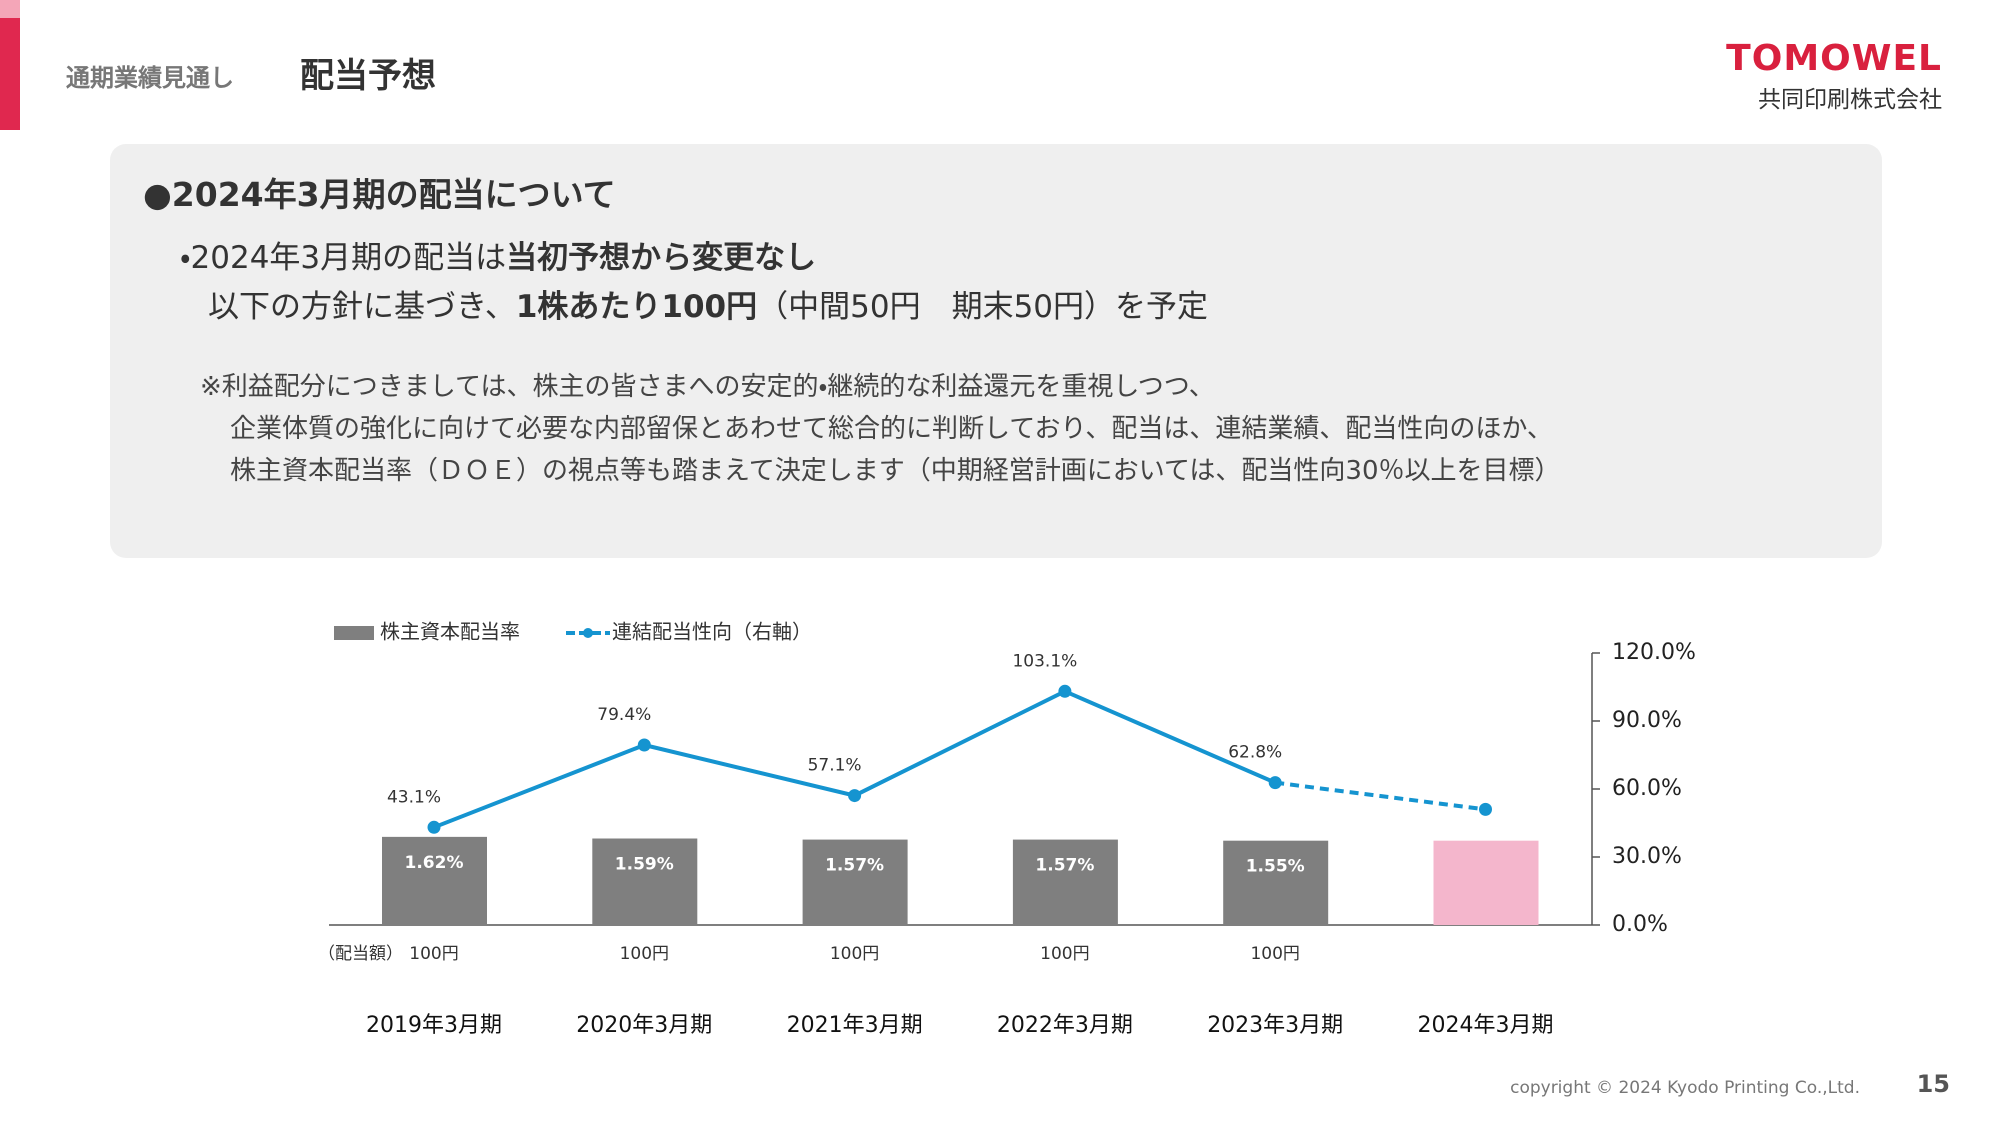 The image size is (2000, 1125). I want to click on logo-company: 共同印刷株式会社, so click(1850, 100).